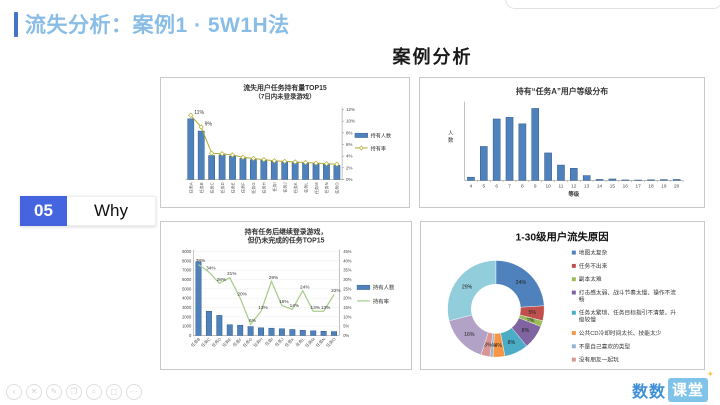  Describe the element at coordinates (201, 187) in the screenshot. I see `svg-text: 任务B` at that location.